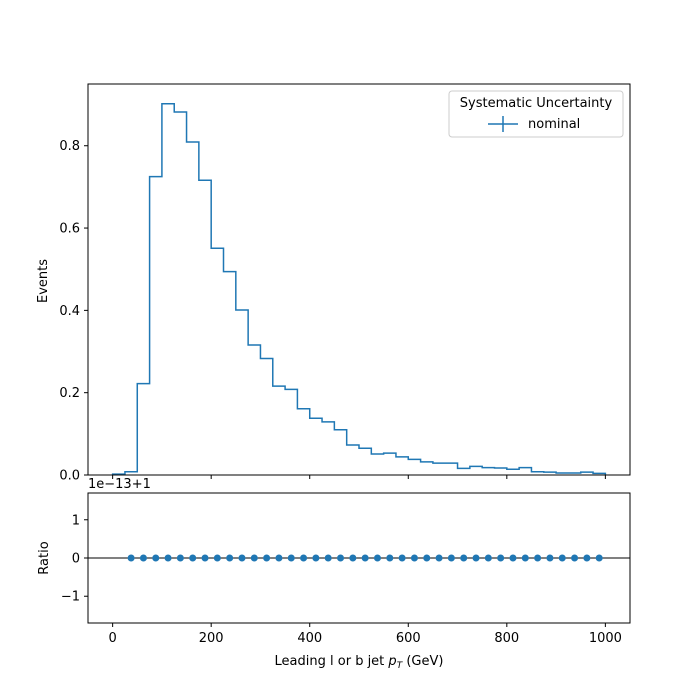 This screenshot has width=700, height=700. I want to click on x-axis-label-text: Leading l or b jet, so click(330, 661).